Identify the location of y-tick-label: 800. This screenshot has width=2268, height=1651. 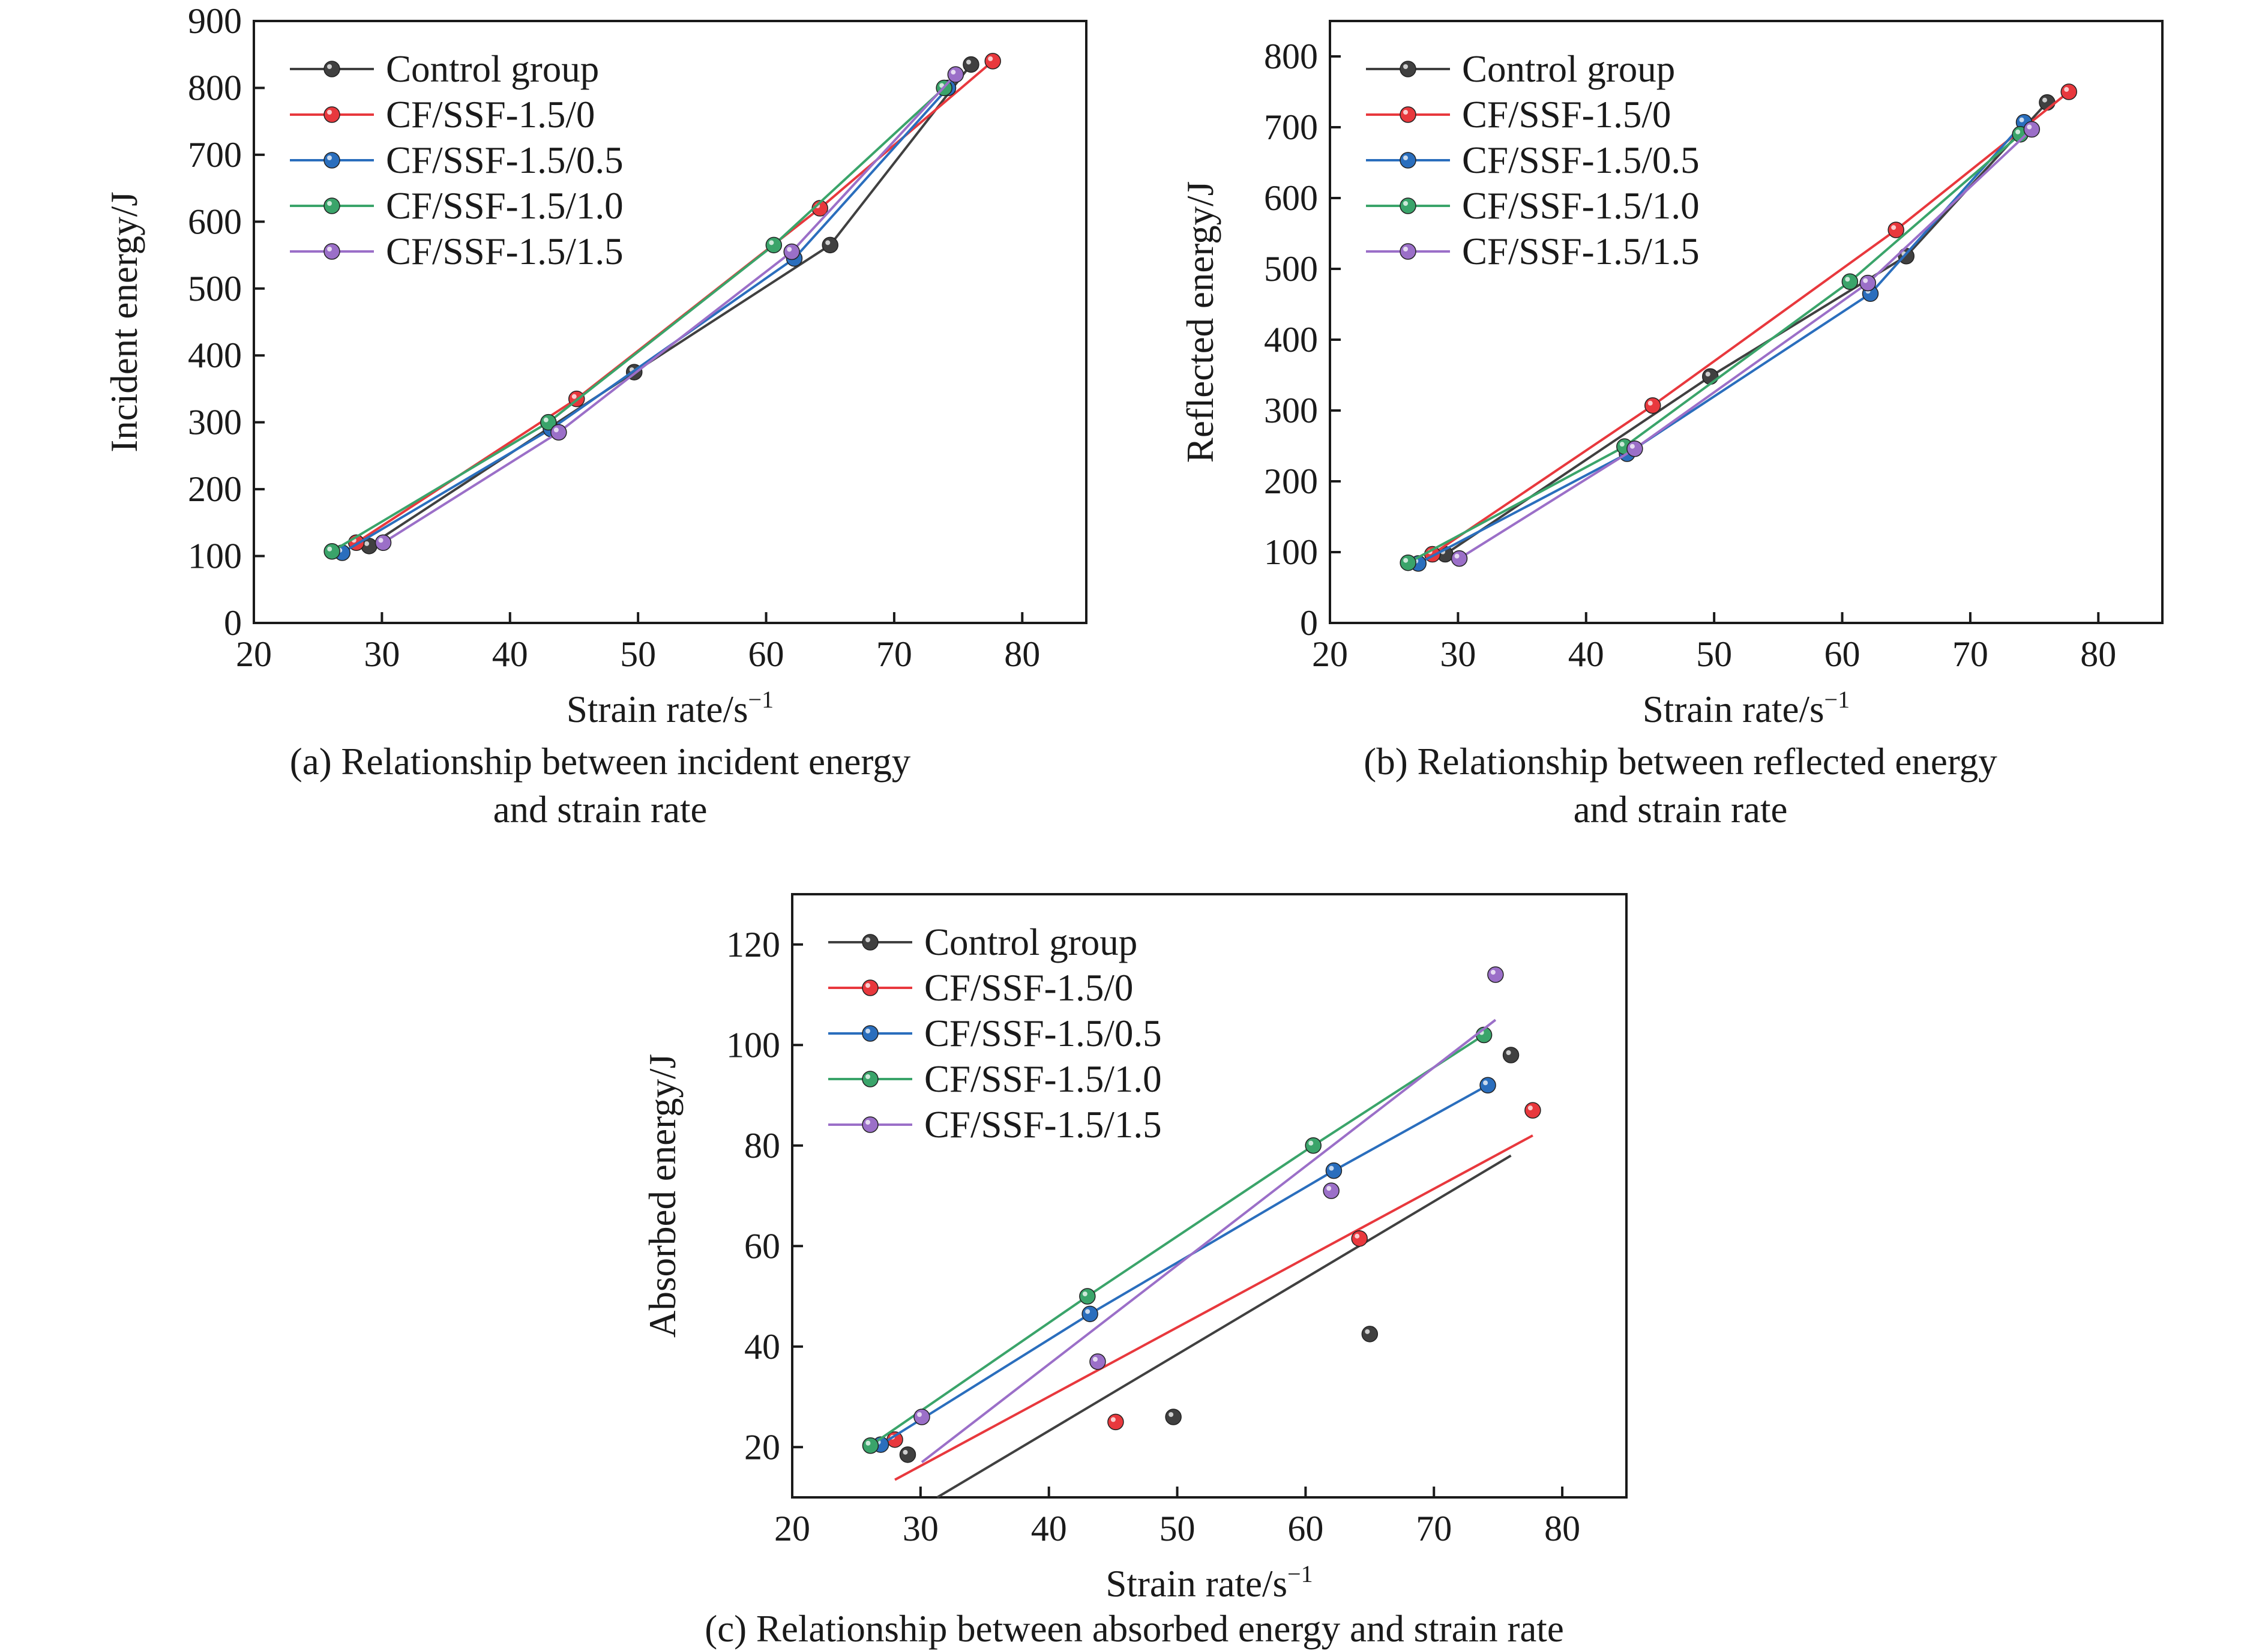
(1291, 57).